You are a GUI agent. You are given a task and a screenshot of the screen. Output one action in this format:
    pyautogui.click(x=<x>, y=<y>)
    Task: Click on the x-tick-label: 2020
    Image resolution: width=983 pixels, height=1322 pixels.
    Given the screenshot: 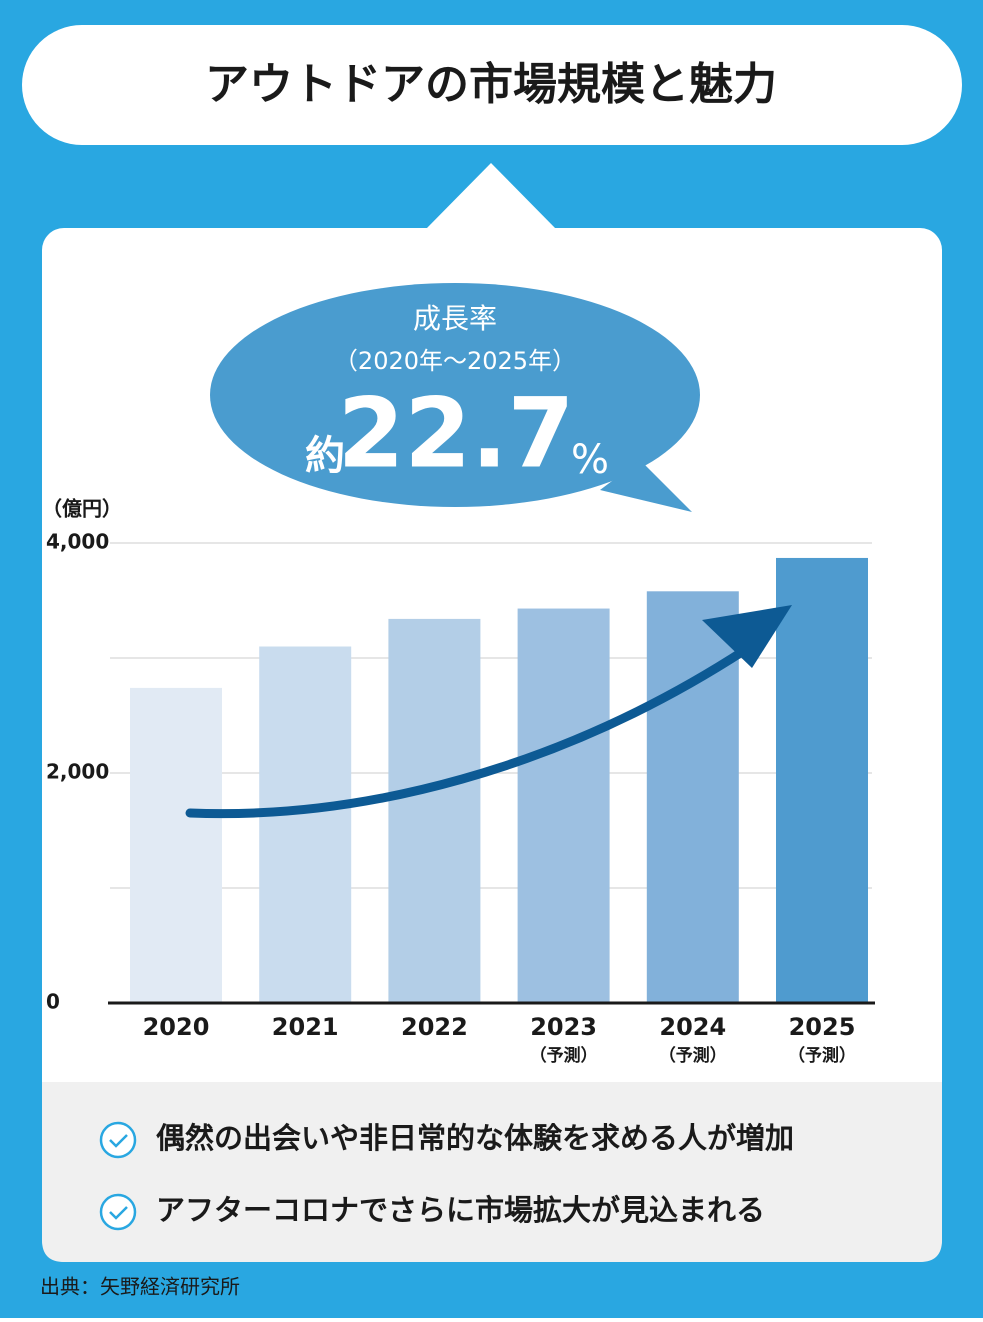 What is the action you would take?
    pyautogui.click(x=176, y=1027)
    